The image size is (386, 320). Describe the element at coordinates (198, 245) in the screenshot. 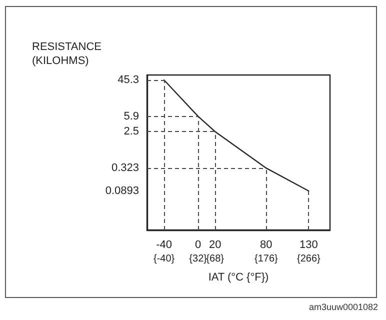

I see `x-tick-label: 0` at that location.